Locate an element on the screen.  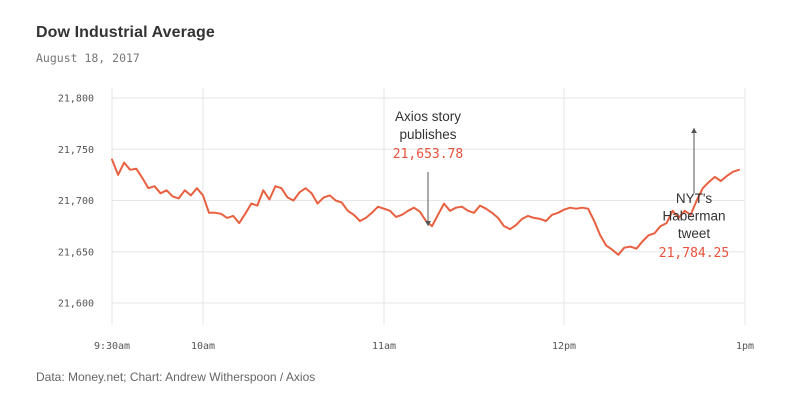
annotation-label: Haberman is located at coordinates (693, 216).